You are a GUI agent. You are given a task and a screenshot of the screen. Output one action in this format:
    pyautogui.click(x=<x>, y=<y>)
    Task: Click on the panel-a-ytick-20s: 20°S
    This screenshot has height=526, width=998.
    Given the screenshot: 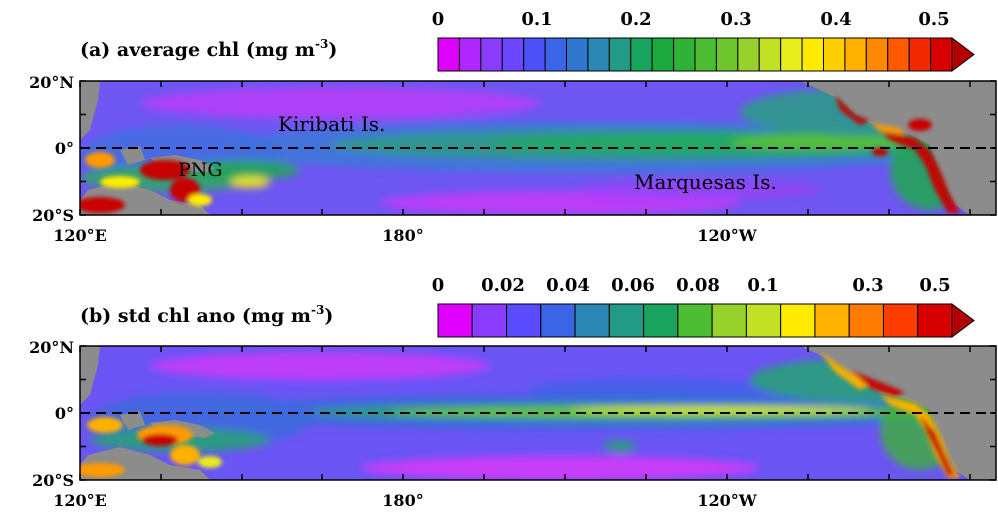 What is the action you would take?
    pyautogui.click(x=53, y=215)
    